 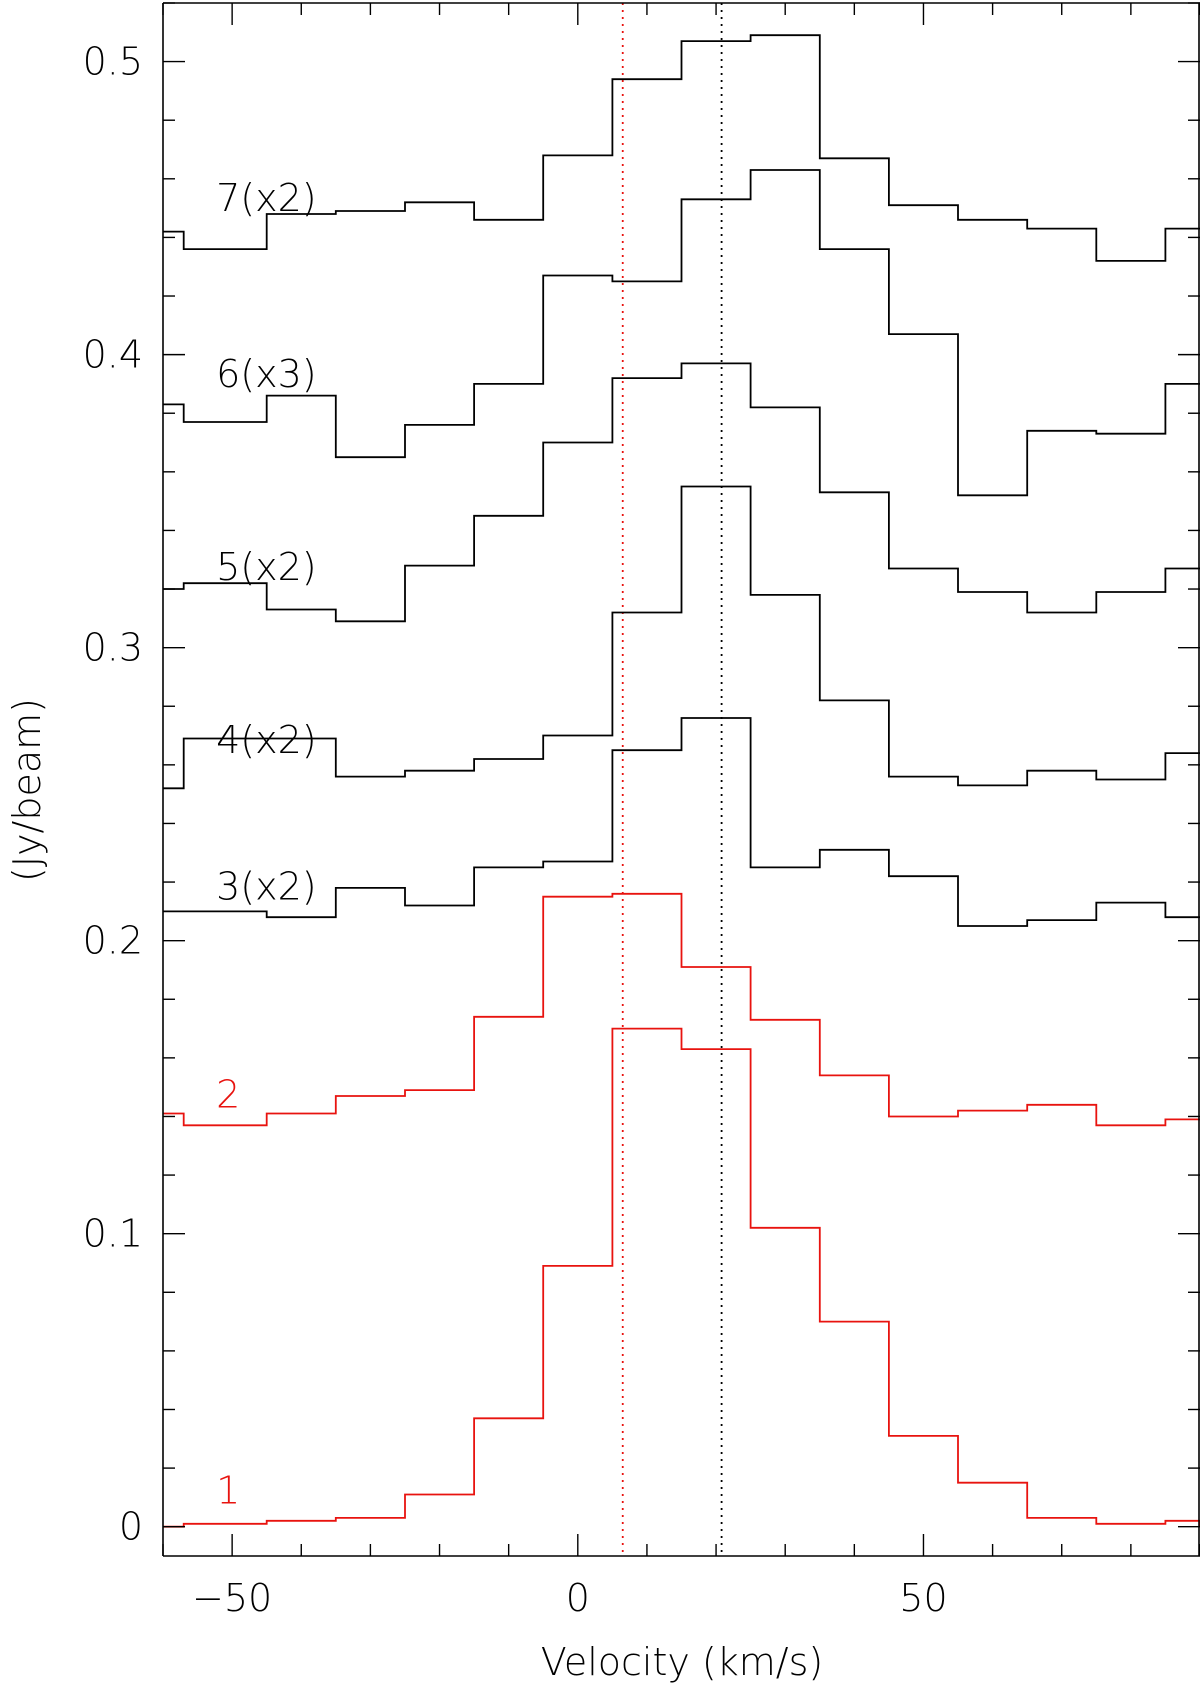 I want to click on x-tick-label: −50, so click(x=232, y=1598).